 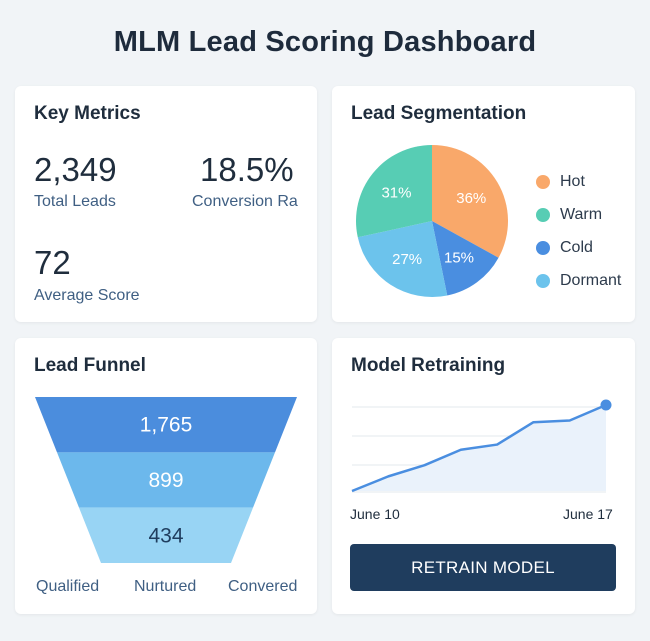 What do you see at coordinates (68, 586) in the screenshot?
I see `funnel-label-qualified: Qualified` at bounding box center [68, 586].